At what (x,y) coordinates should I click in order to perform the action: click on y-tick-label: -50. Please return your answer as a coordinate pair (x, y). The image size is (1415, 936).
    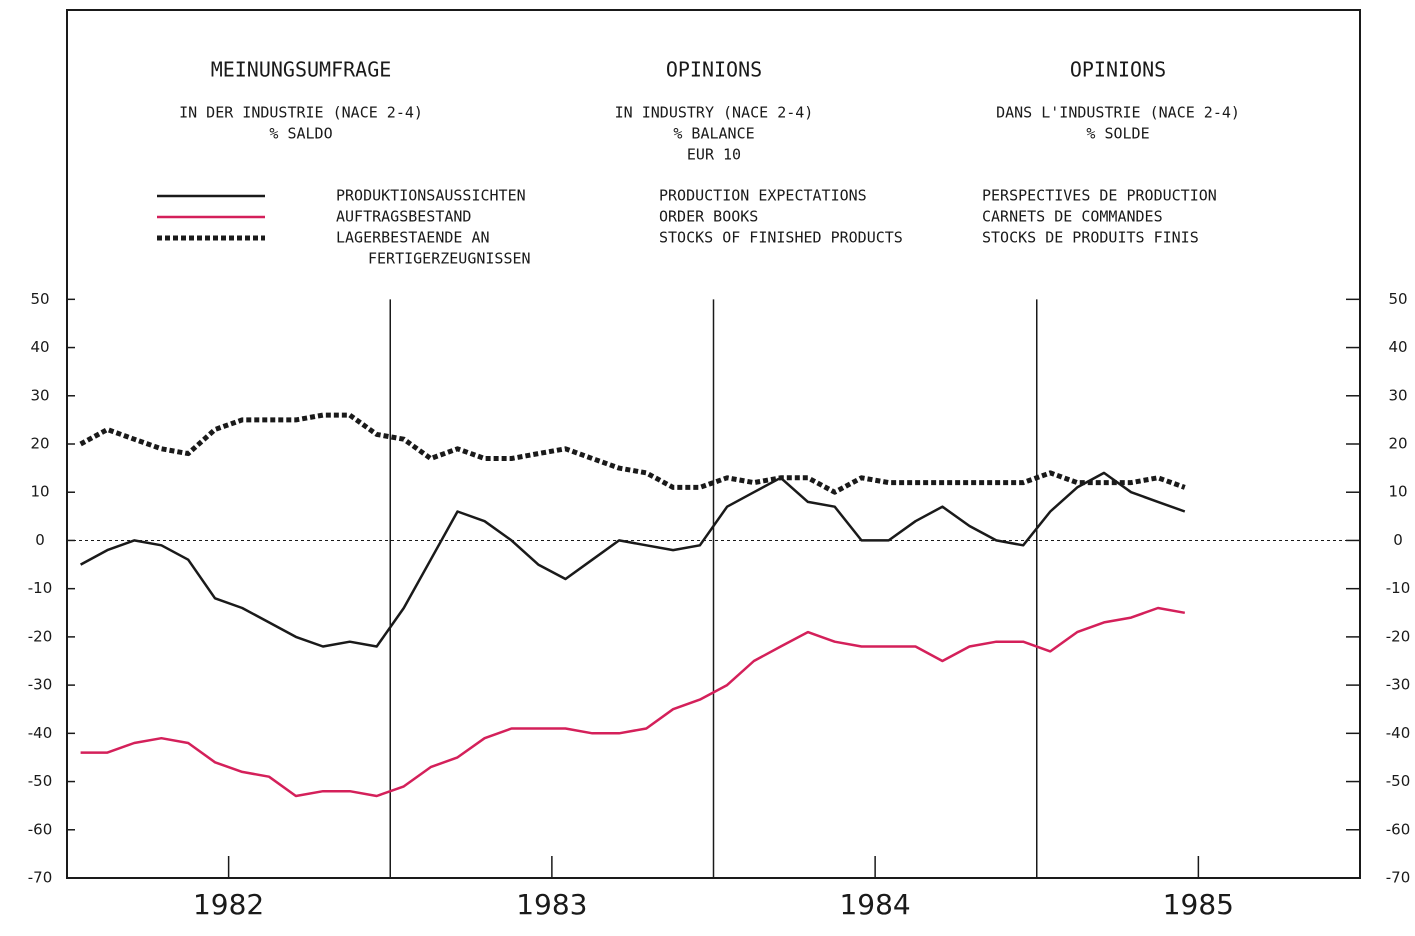
    Looking at the image, I should click on (40, 781).